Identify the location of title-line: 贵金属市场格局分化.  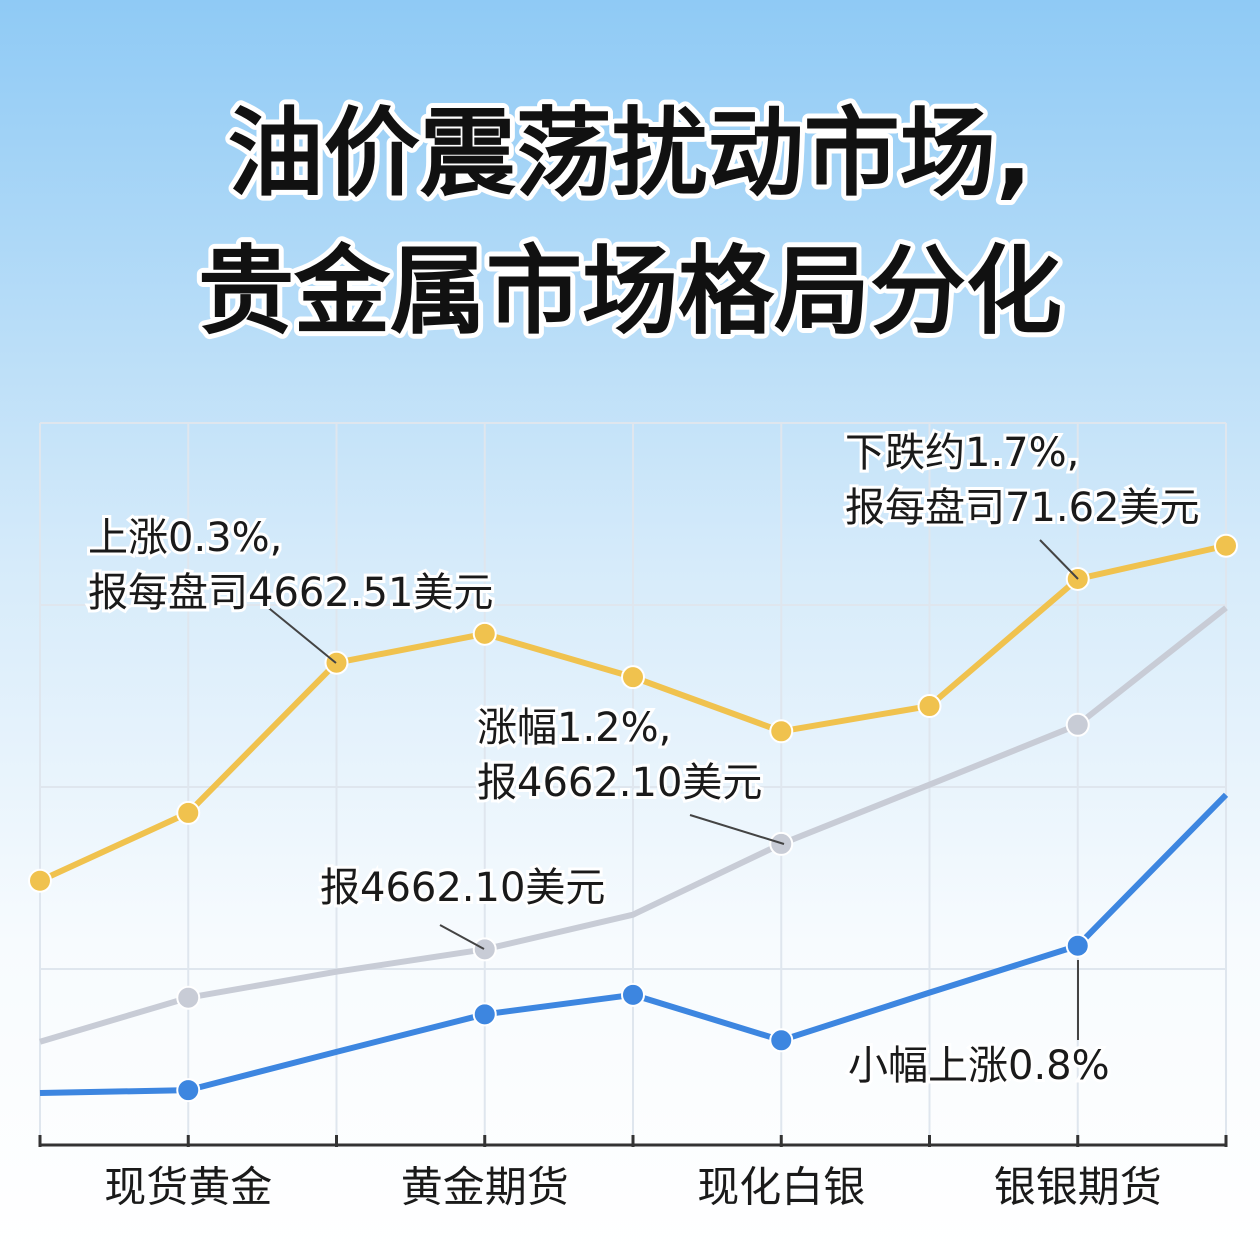
(630, 291).